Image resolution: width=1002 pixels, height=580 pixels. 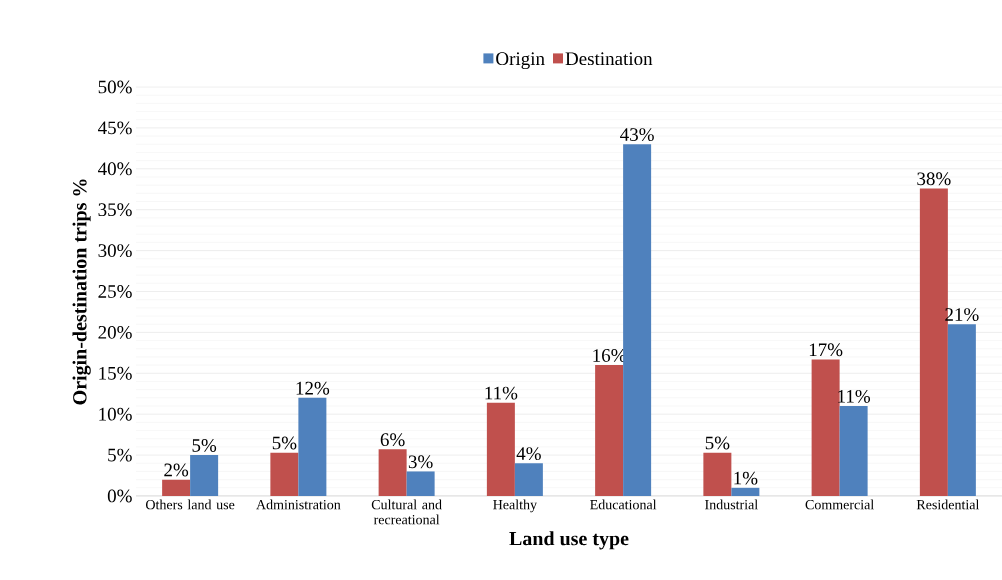 What do you see at coordinates (406, 512) in the screenshot?
I see `x-tick-label: Cultural and recreational` at bounding box center [406, 512].